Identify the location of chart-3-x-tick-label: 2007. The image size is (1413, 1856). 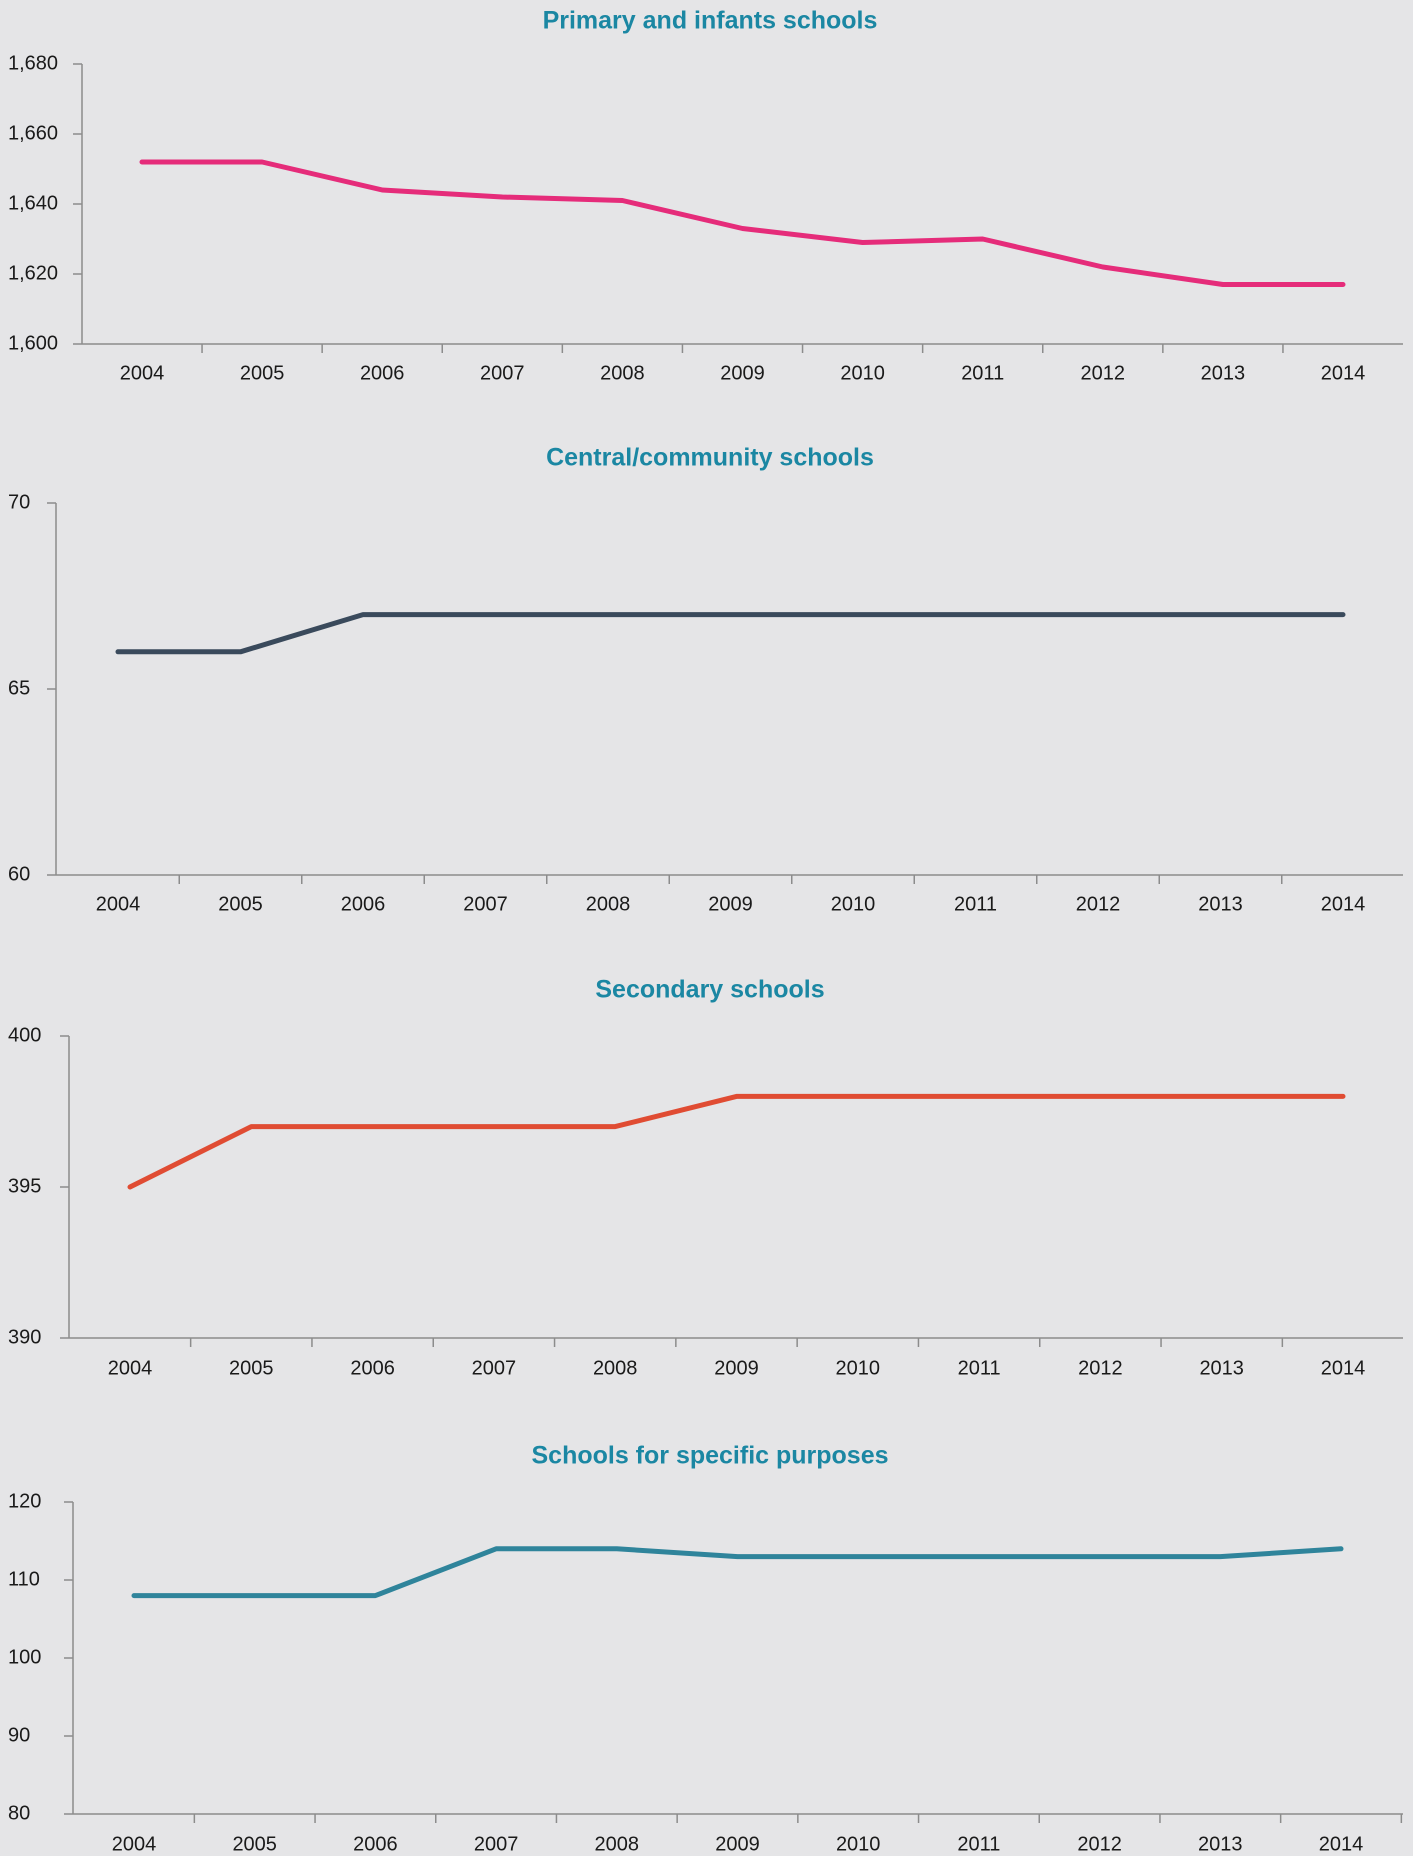
(494, 1368).